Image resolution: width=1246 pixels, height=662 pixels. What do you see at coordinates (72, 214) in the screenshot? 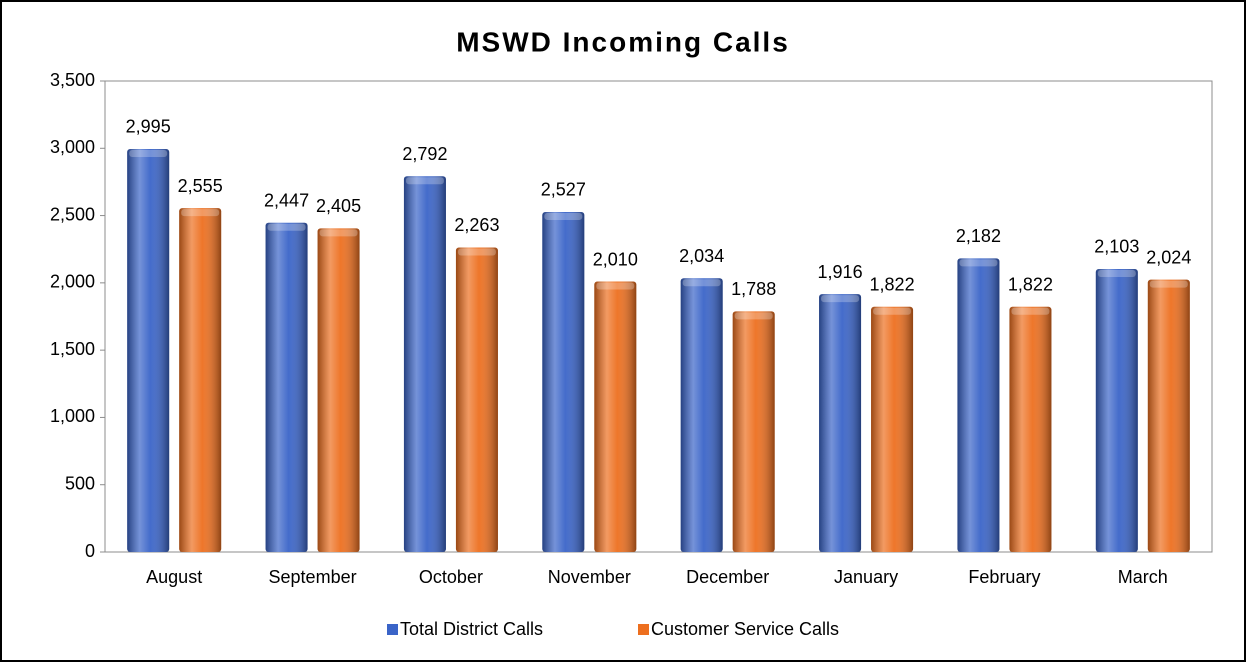
I see `y-tick-label: 2,500` at bounding box center [72, 214].